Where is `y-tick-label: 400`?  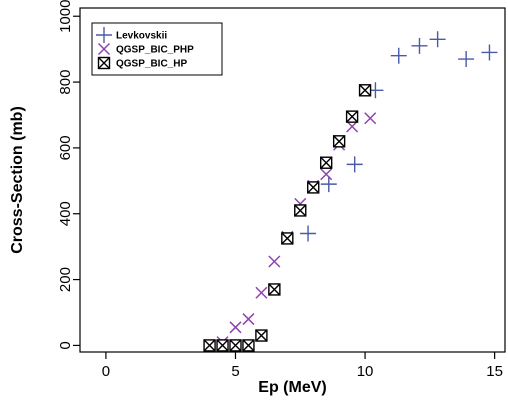 y-tick-label: 400 is located at coordinates (65, 213).